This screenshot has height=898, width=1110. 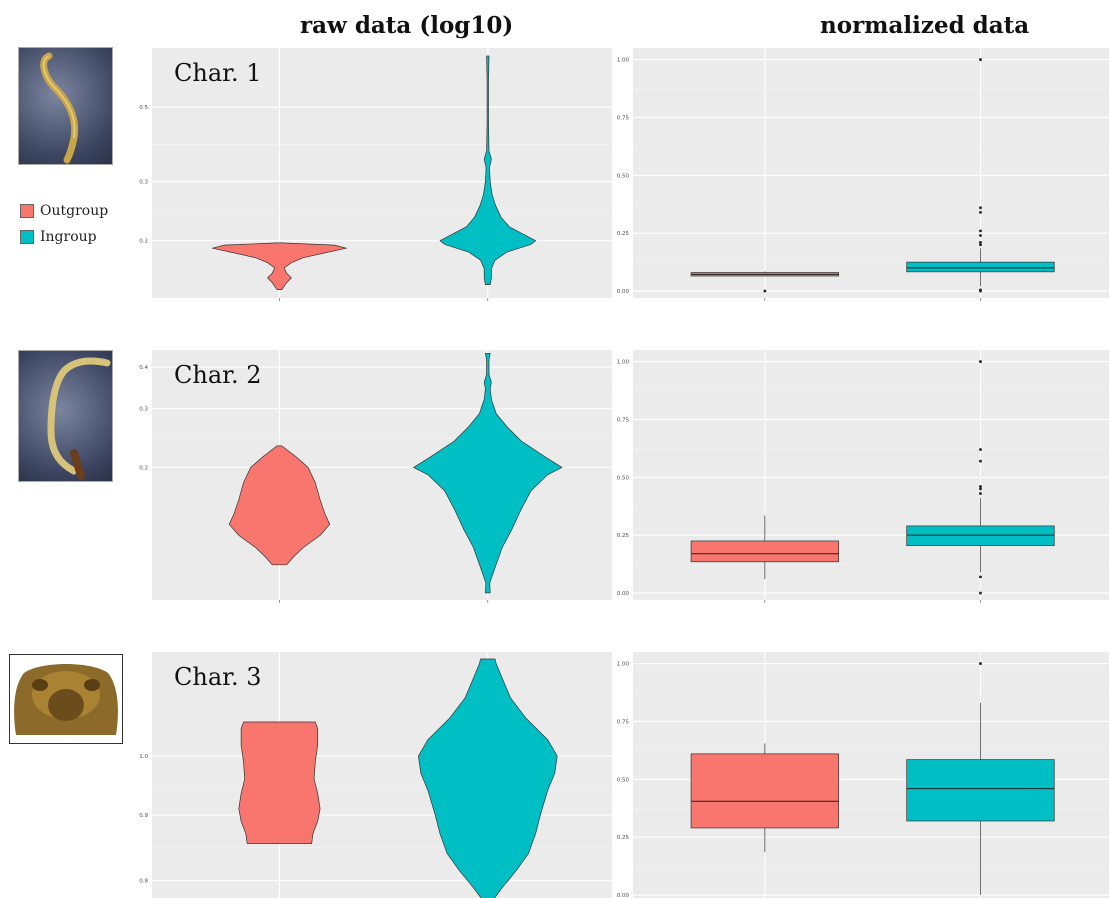 What do you see at coordinates (218, 73) in the screenshot?
I see `chart-title: Char. 1` at bounding box center [218, 73].